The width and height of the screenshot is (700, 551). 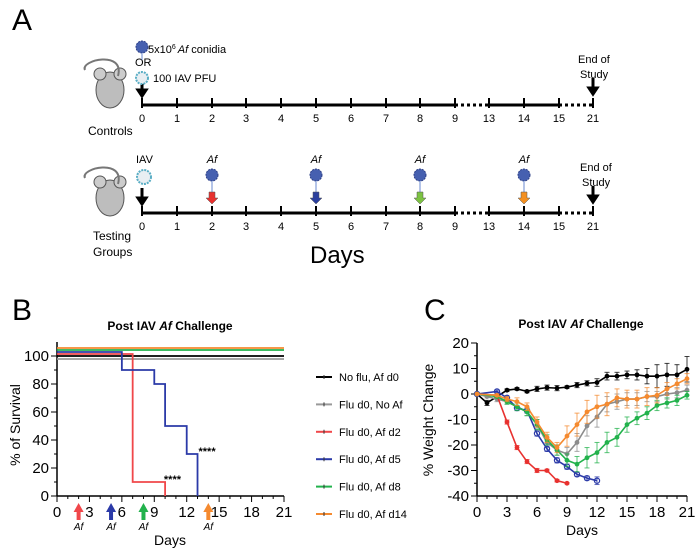 What do you see at coordinates (110, 131) in the screenshot?
I see `controls-label: Controls` at bounding box center [110, 131].